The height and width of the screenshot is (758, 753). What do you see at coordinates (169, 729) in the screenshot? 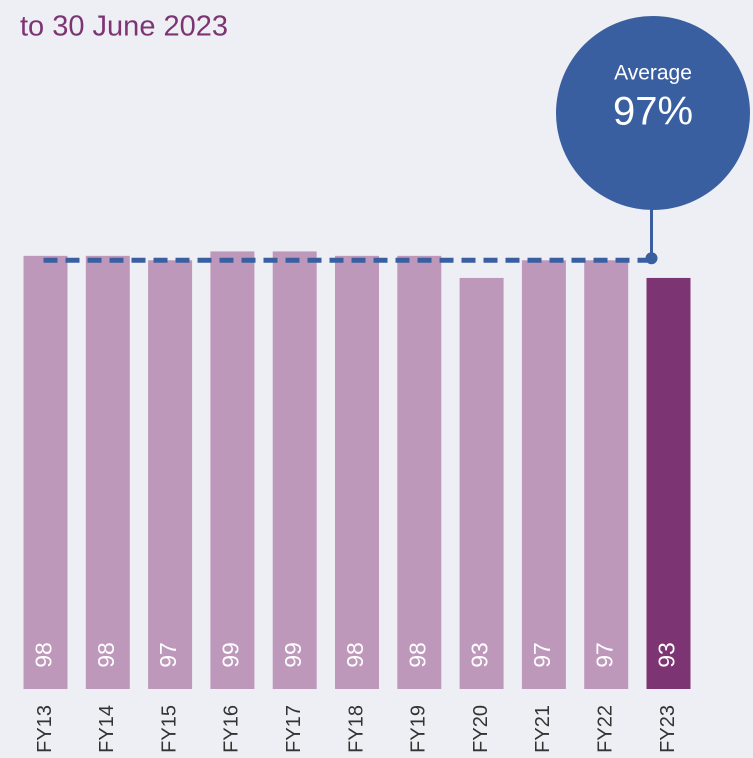
I see `x-tick-label: FY15` at bounding box center [169, 729].